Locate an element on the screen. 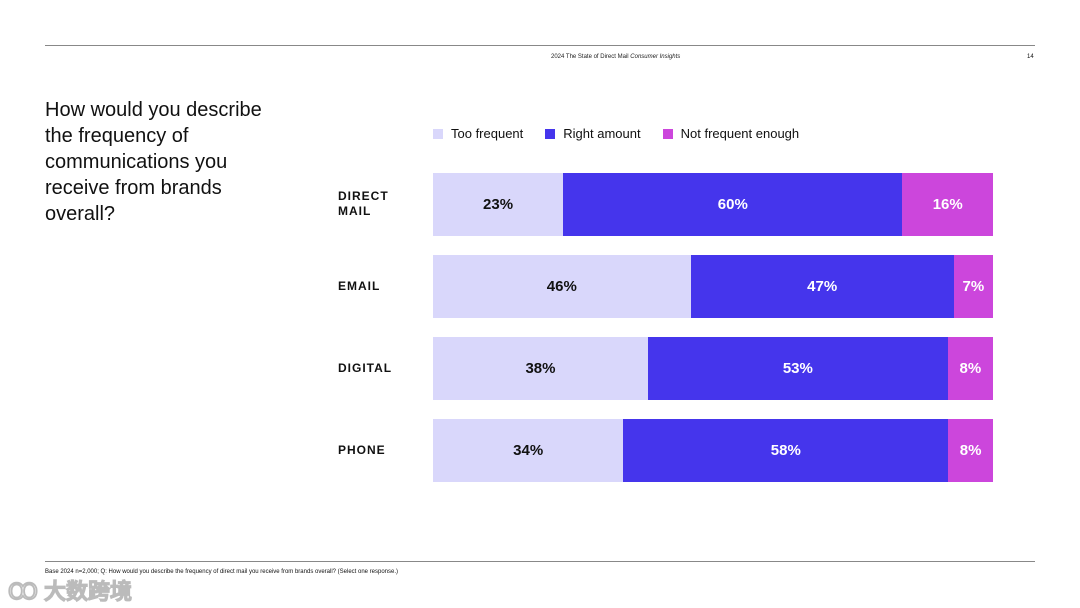 This screenshot has width=1080, height=608. top-rule is located at coordinates (540, 45).